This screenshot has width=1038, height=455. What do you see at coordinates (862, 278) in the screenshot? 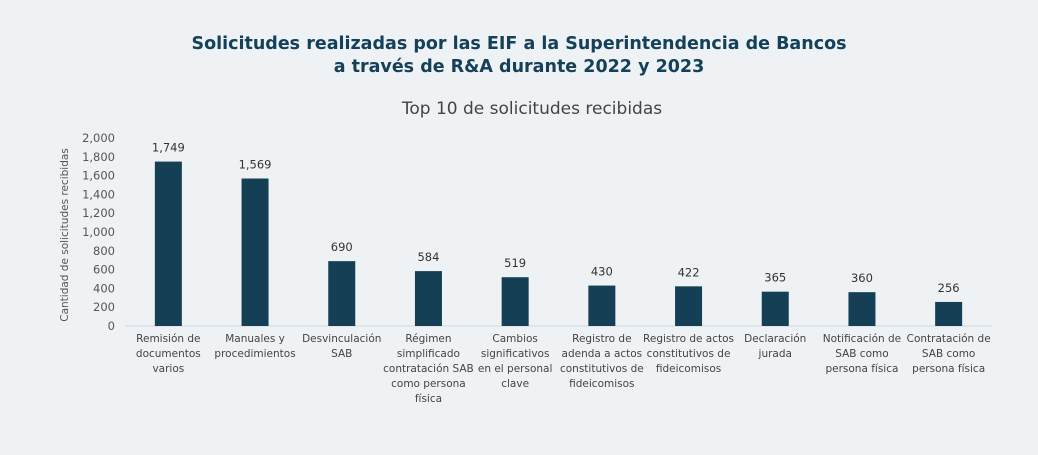
I see `data-label-9: 360` at bounding box center [862, 278].